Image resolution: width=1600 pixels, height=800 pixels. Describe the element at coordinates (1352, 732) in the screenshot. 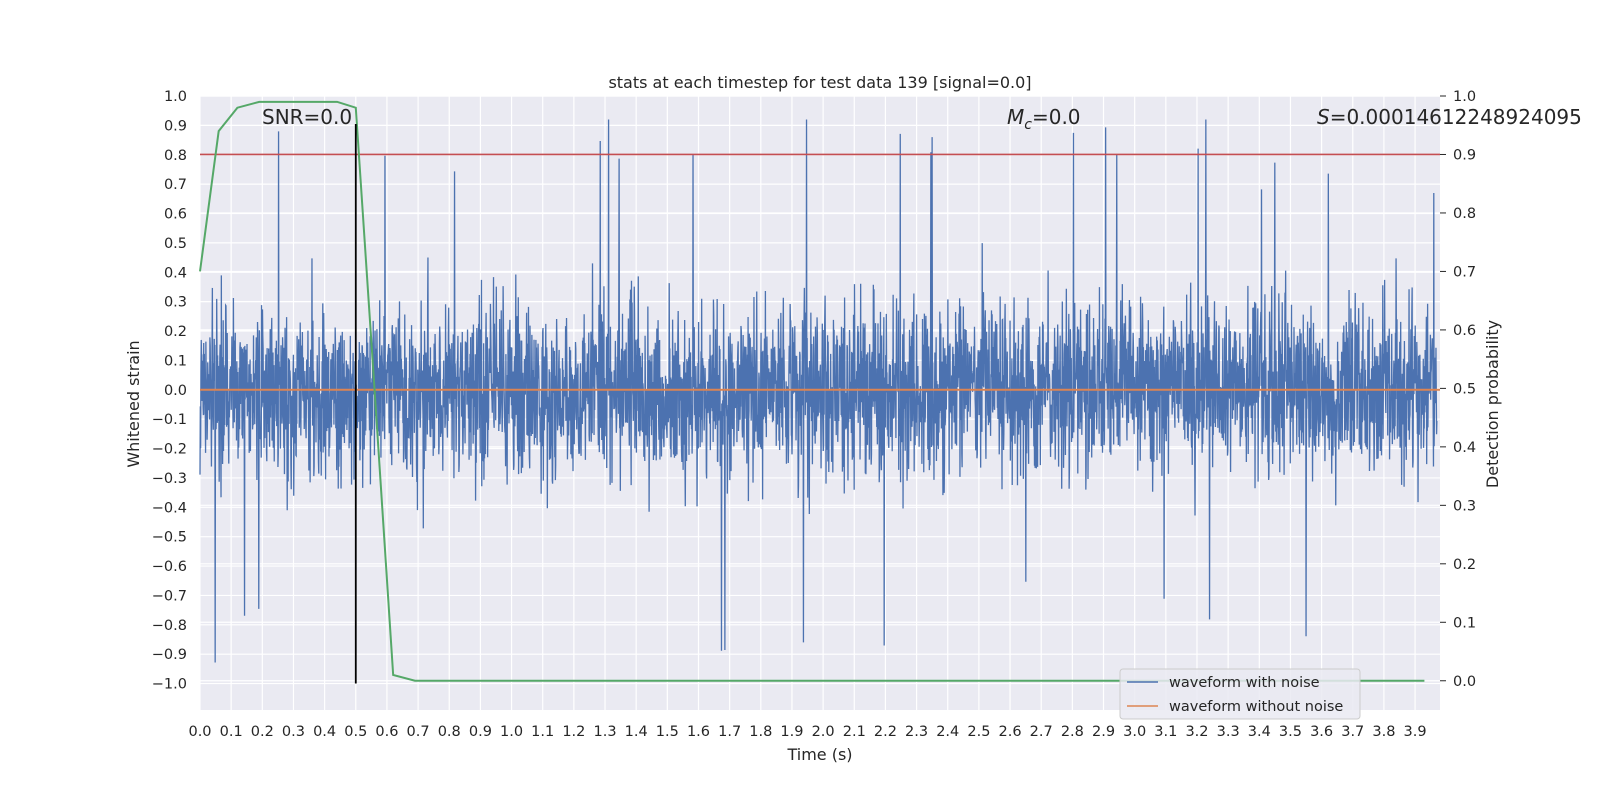

I see `x-tick-label: 3.7` at that location.